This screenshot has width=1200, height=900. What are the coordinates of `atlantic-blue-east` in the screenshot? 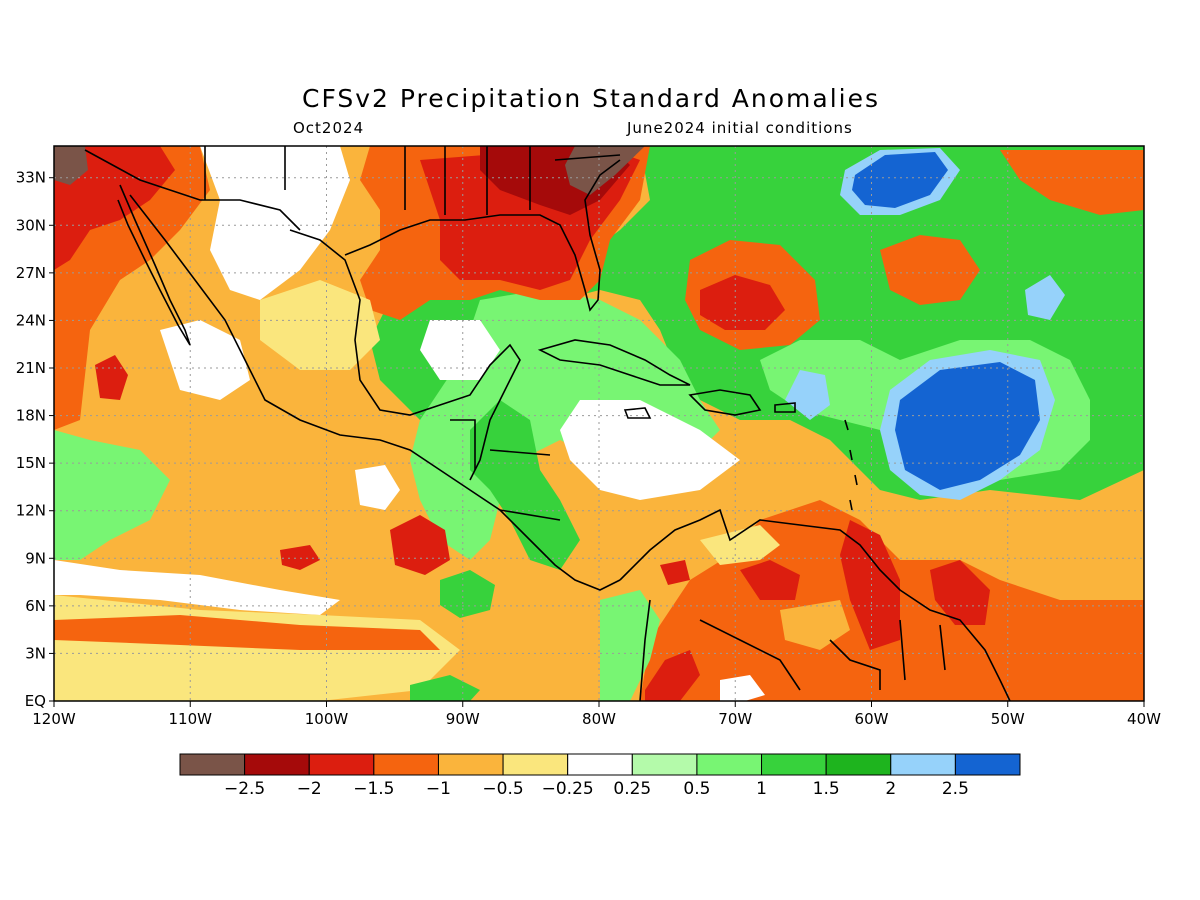 It's located at (967, 426).